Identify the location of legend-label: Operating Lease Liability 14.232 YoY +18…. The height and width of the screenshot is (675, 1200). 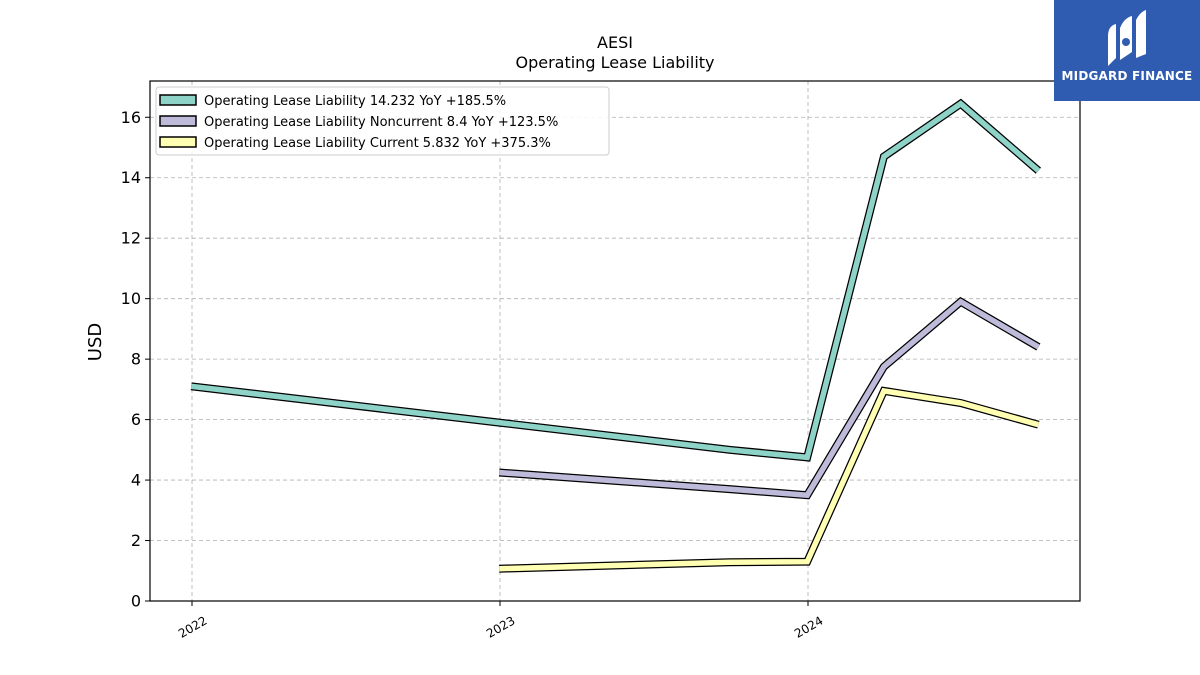
(355, 101).